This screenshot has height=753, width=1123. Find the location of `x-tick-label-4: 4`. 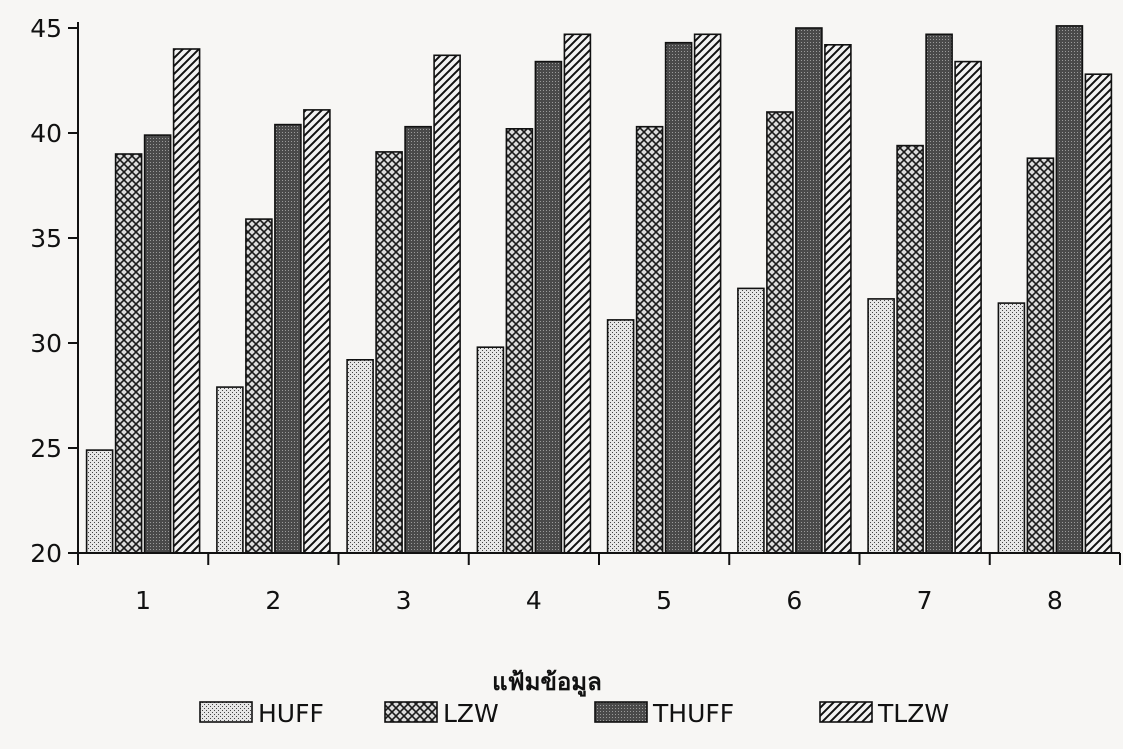

x-tick-label-4: 4 is located at coordinates (534, 600).